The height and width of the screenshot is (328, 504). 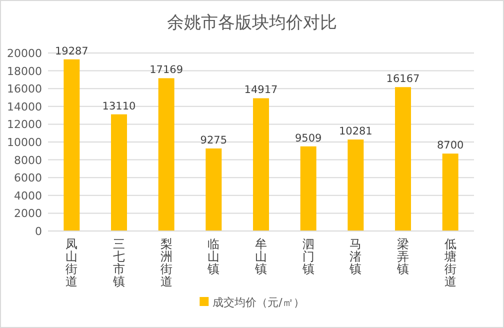 What do you see at coordinates (258, 302) in the screenshot?
I see `legend-label: 成交均价（元/㎡）` at bounding box center [258, 302].